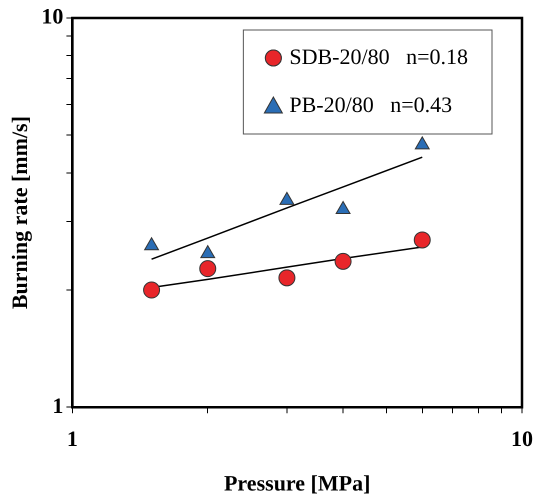  Describe the element at coordinates (370, 104) in the screenshot. I see `legend-label: PB-20/80 n=0.43` at that location.